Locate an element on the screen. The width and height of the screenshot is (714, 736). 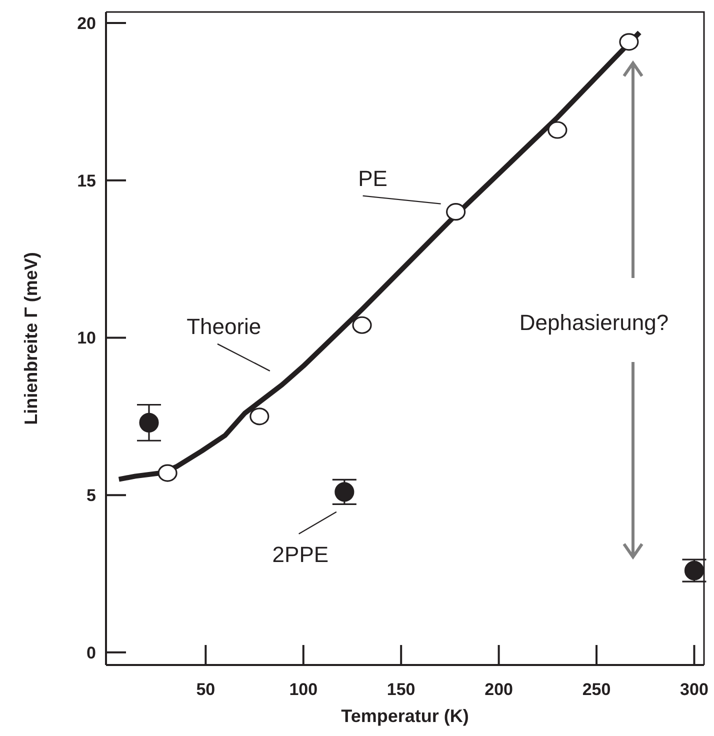
legend-label: 2PPE is located at coordinates (300, 554).